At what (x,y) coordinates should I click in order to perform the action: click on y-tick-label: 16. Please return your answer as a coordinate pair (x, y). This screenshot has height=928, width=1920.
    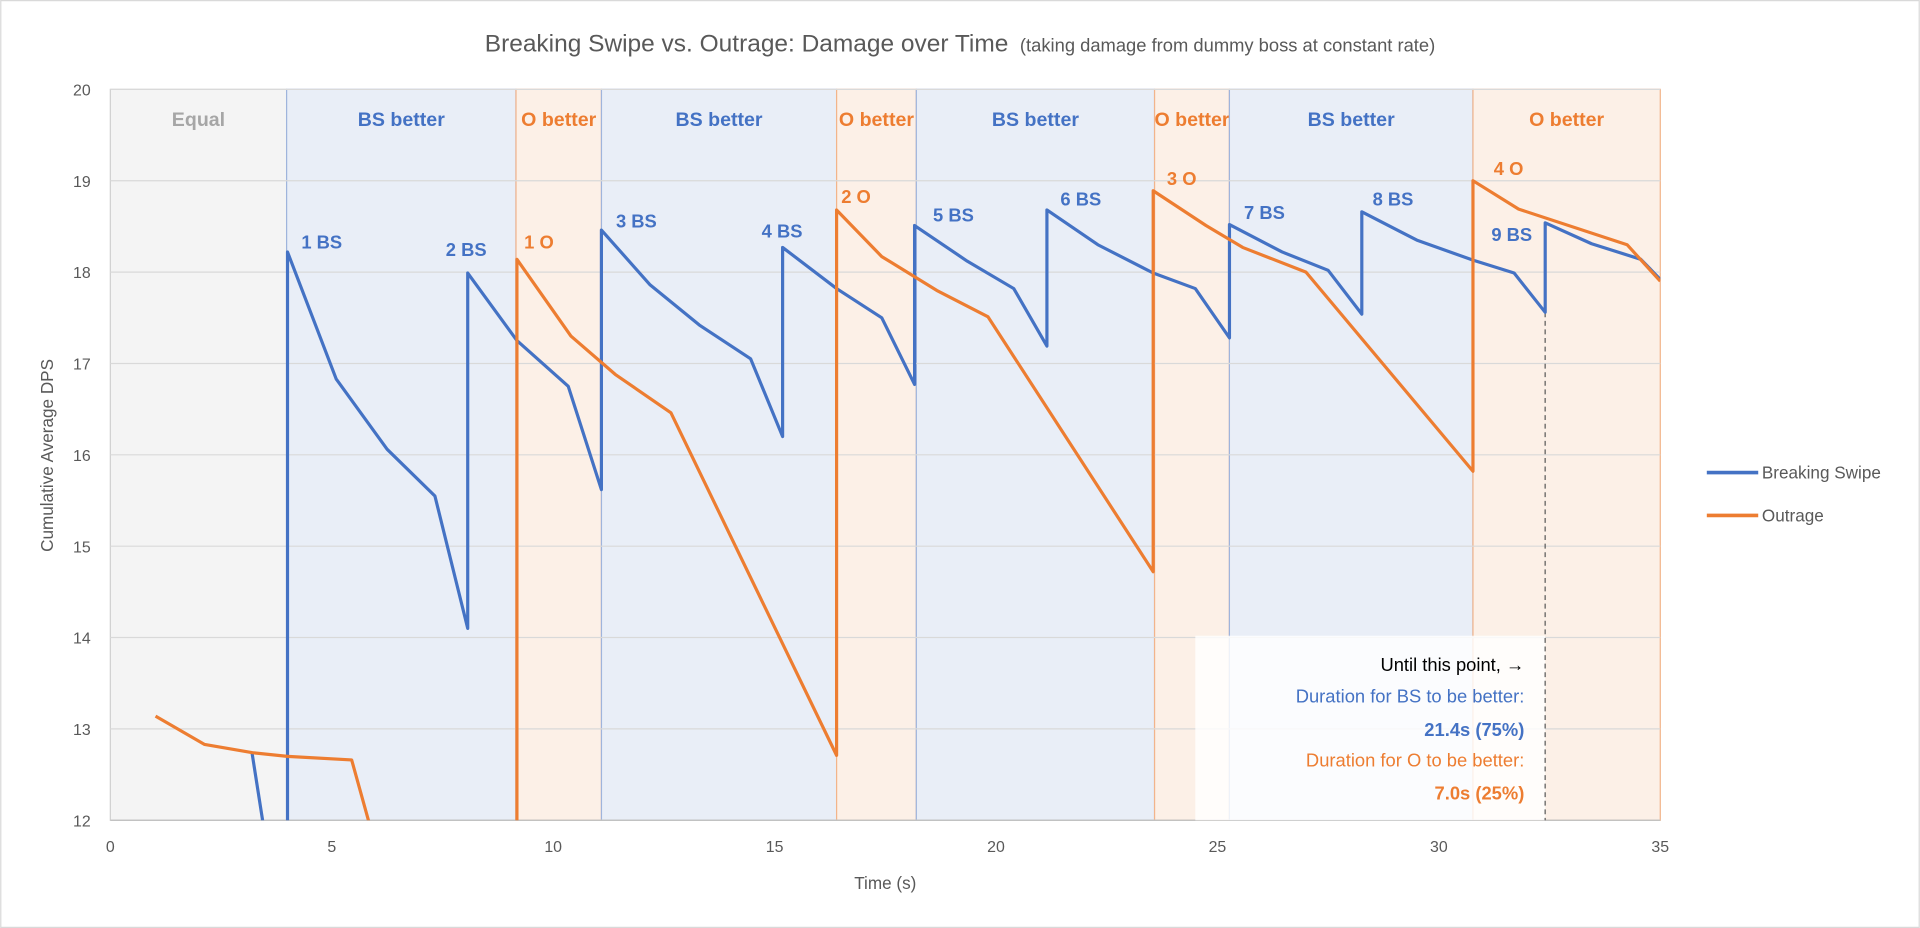
    Looking at the image, I should click on (82, 456).